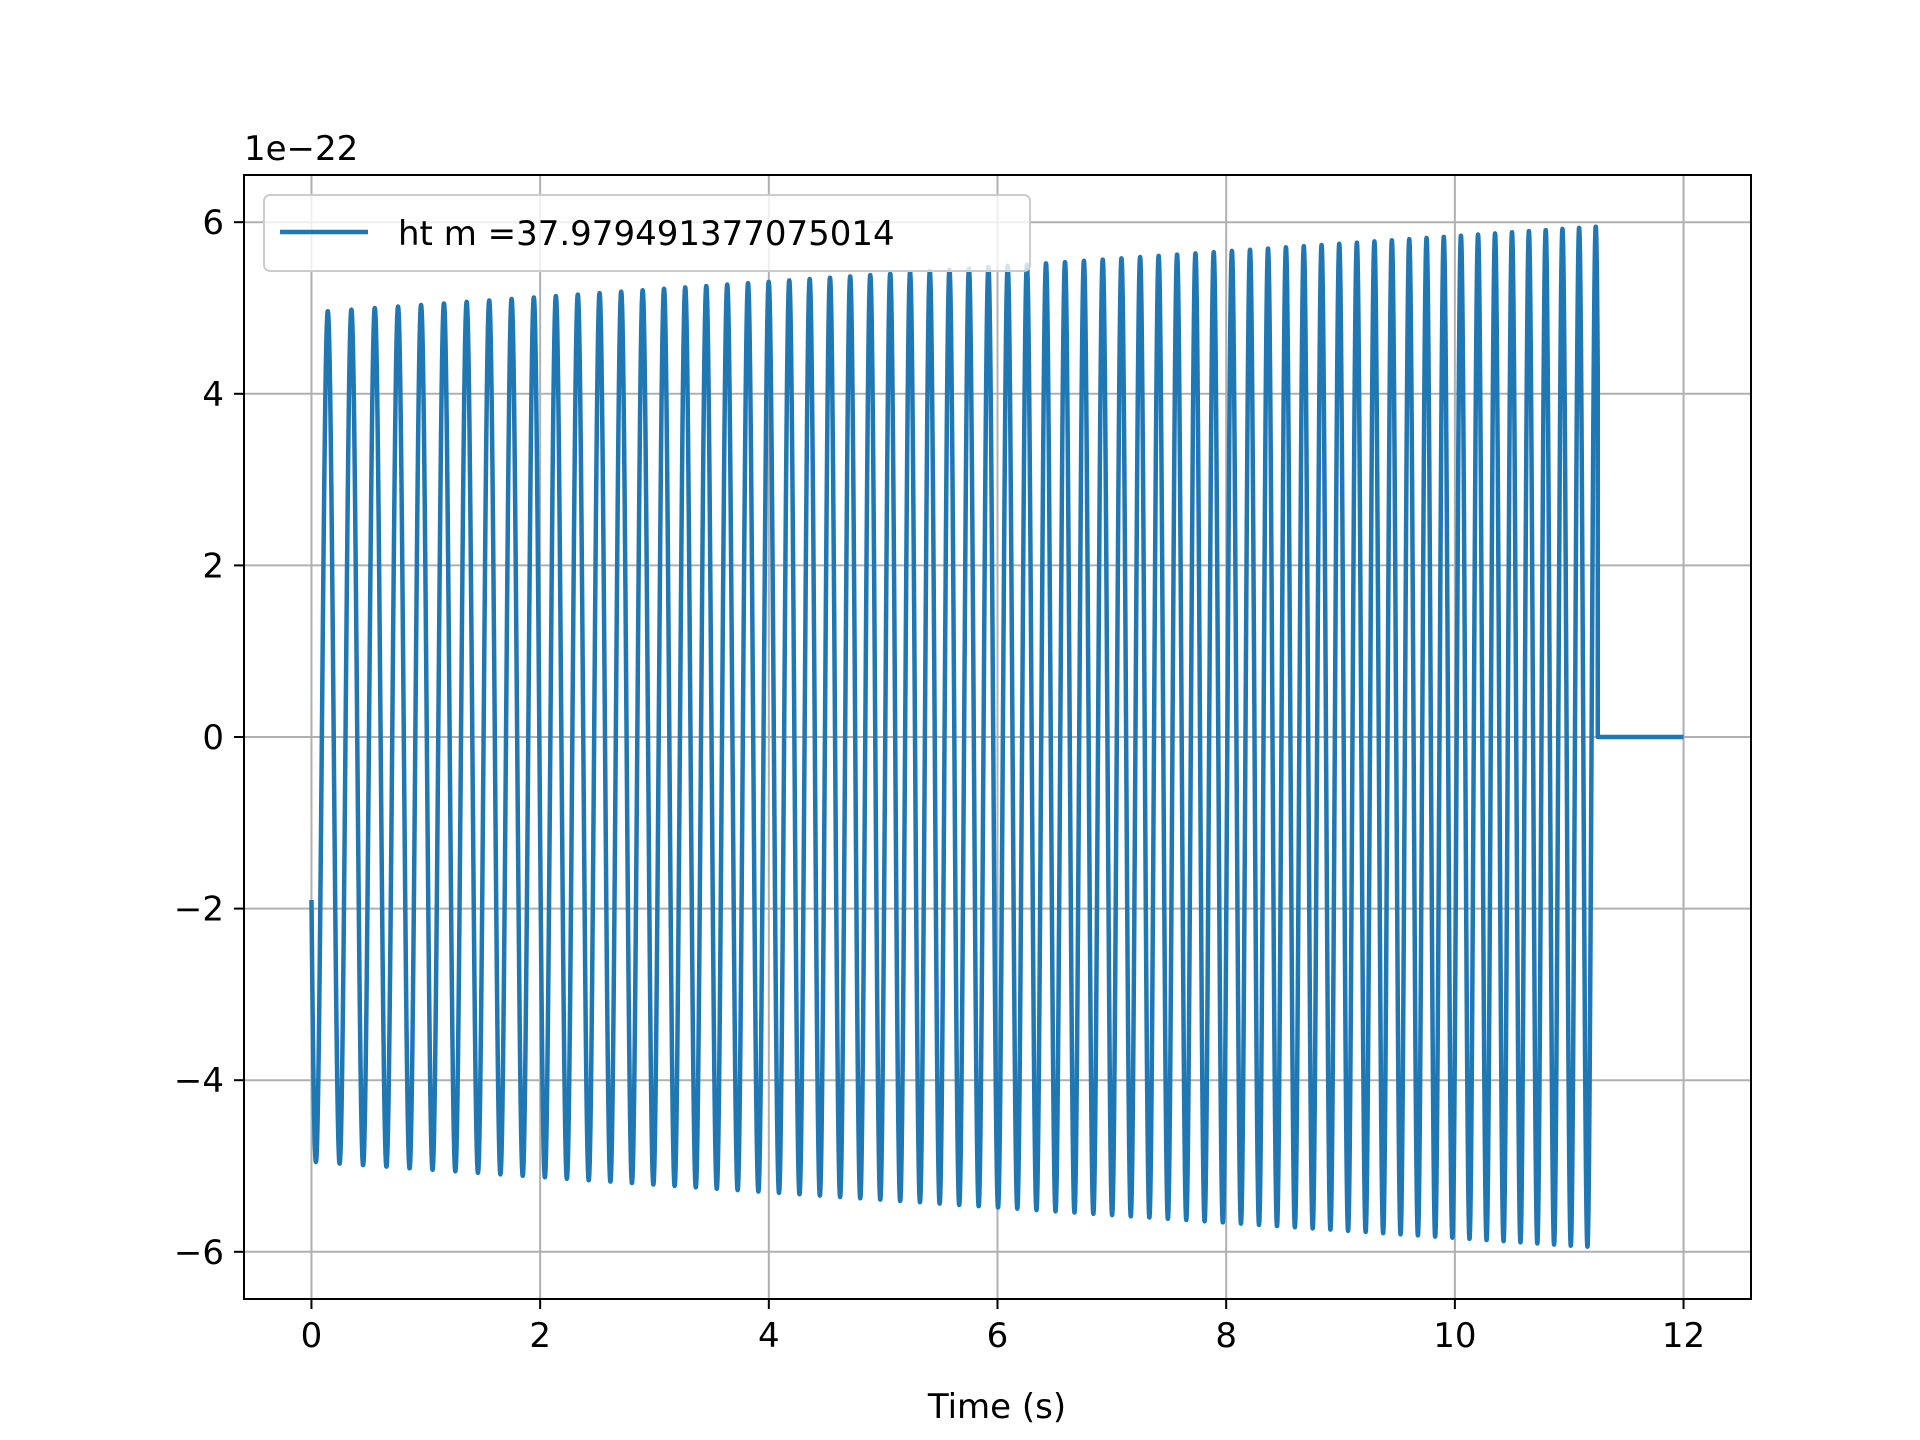 Image resolution: width=1920 pixels, height=1440 pixels. Describe the element at coordinates (213, 738) in the screenshot. I see `y-tick-label: 0` at that location.